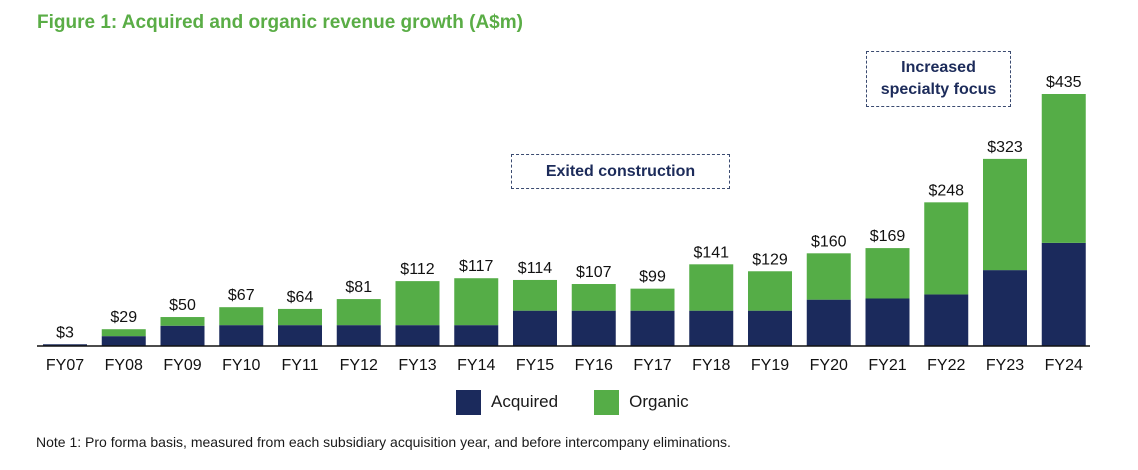 This screenshot has width=1138, height=470. I want to click on bar-organic-fy11, so click(300, 317).